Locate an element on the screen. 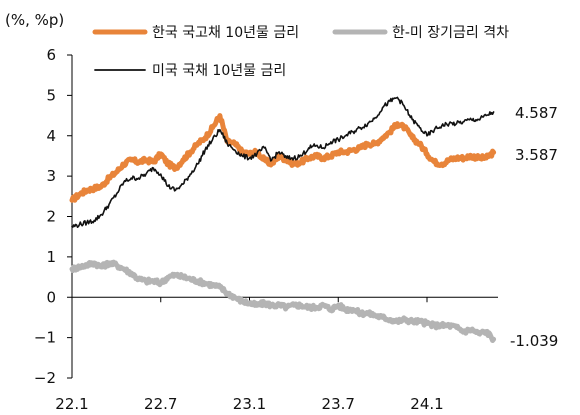 This screenshot has width=580, height=415. unit-label: (%, %p) is located at coordinates (34, 20).